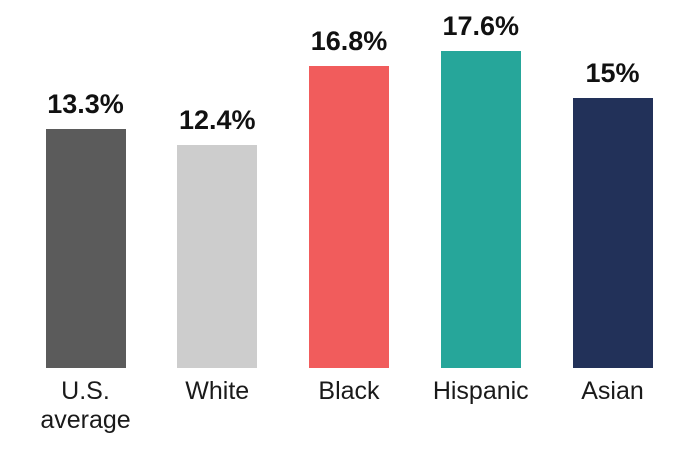  What do you see at coordinates (612, 391) in the screenshot?
I see `category-label-asian: Asian` at bounding box center [612, 391].